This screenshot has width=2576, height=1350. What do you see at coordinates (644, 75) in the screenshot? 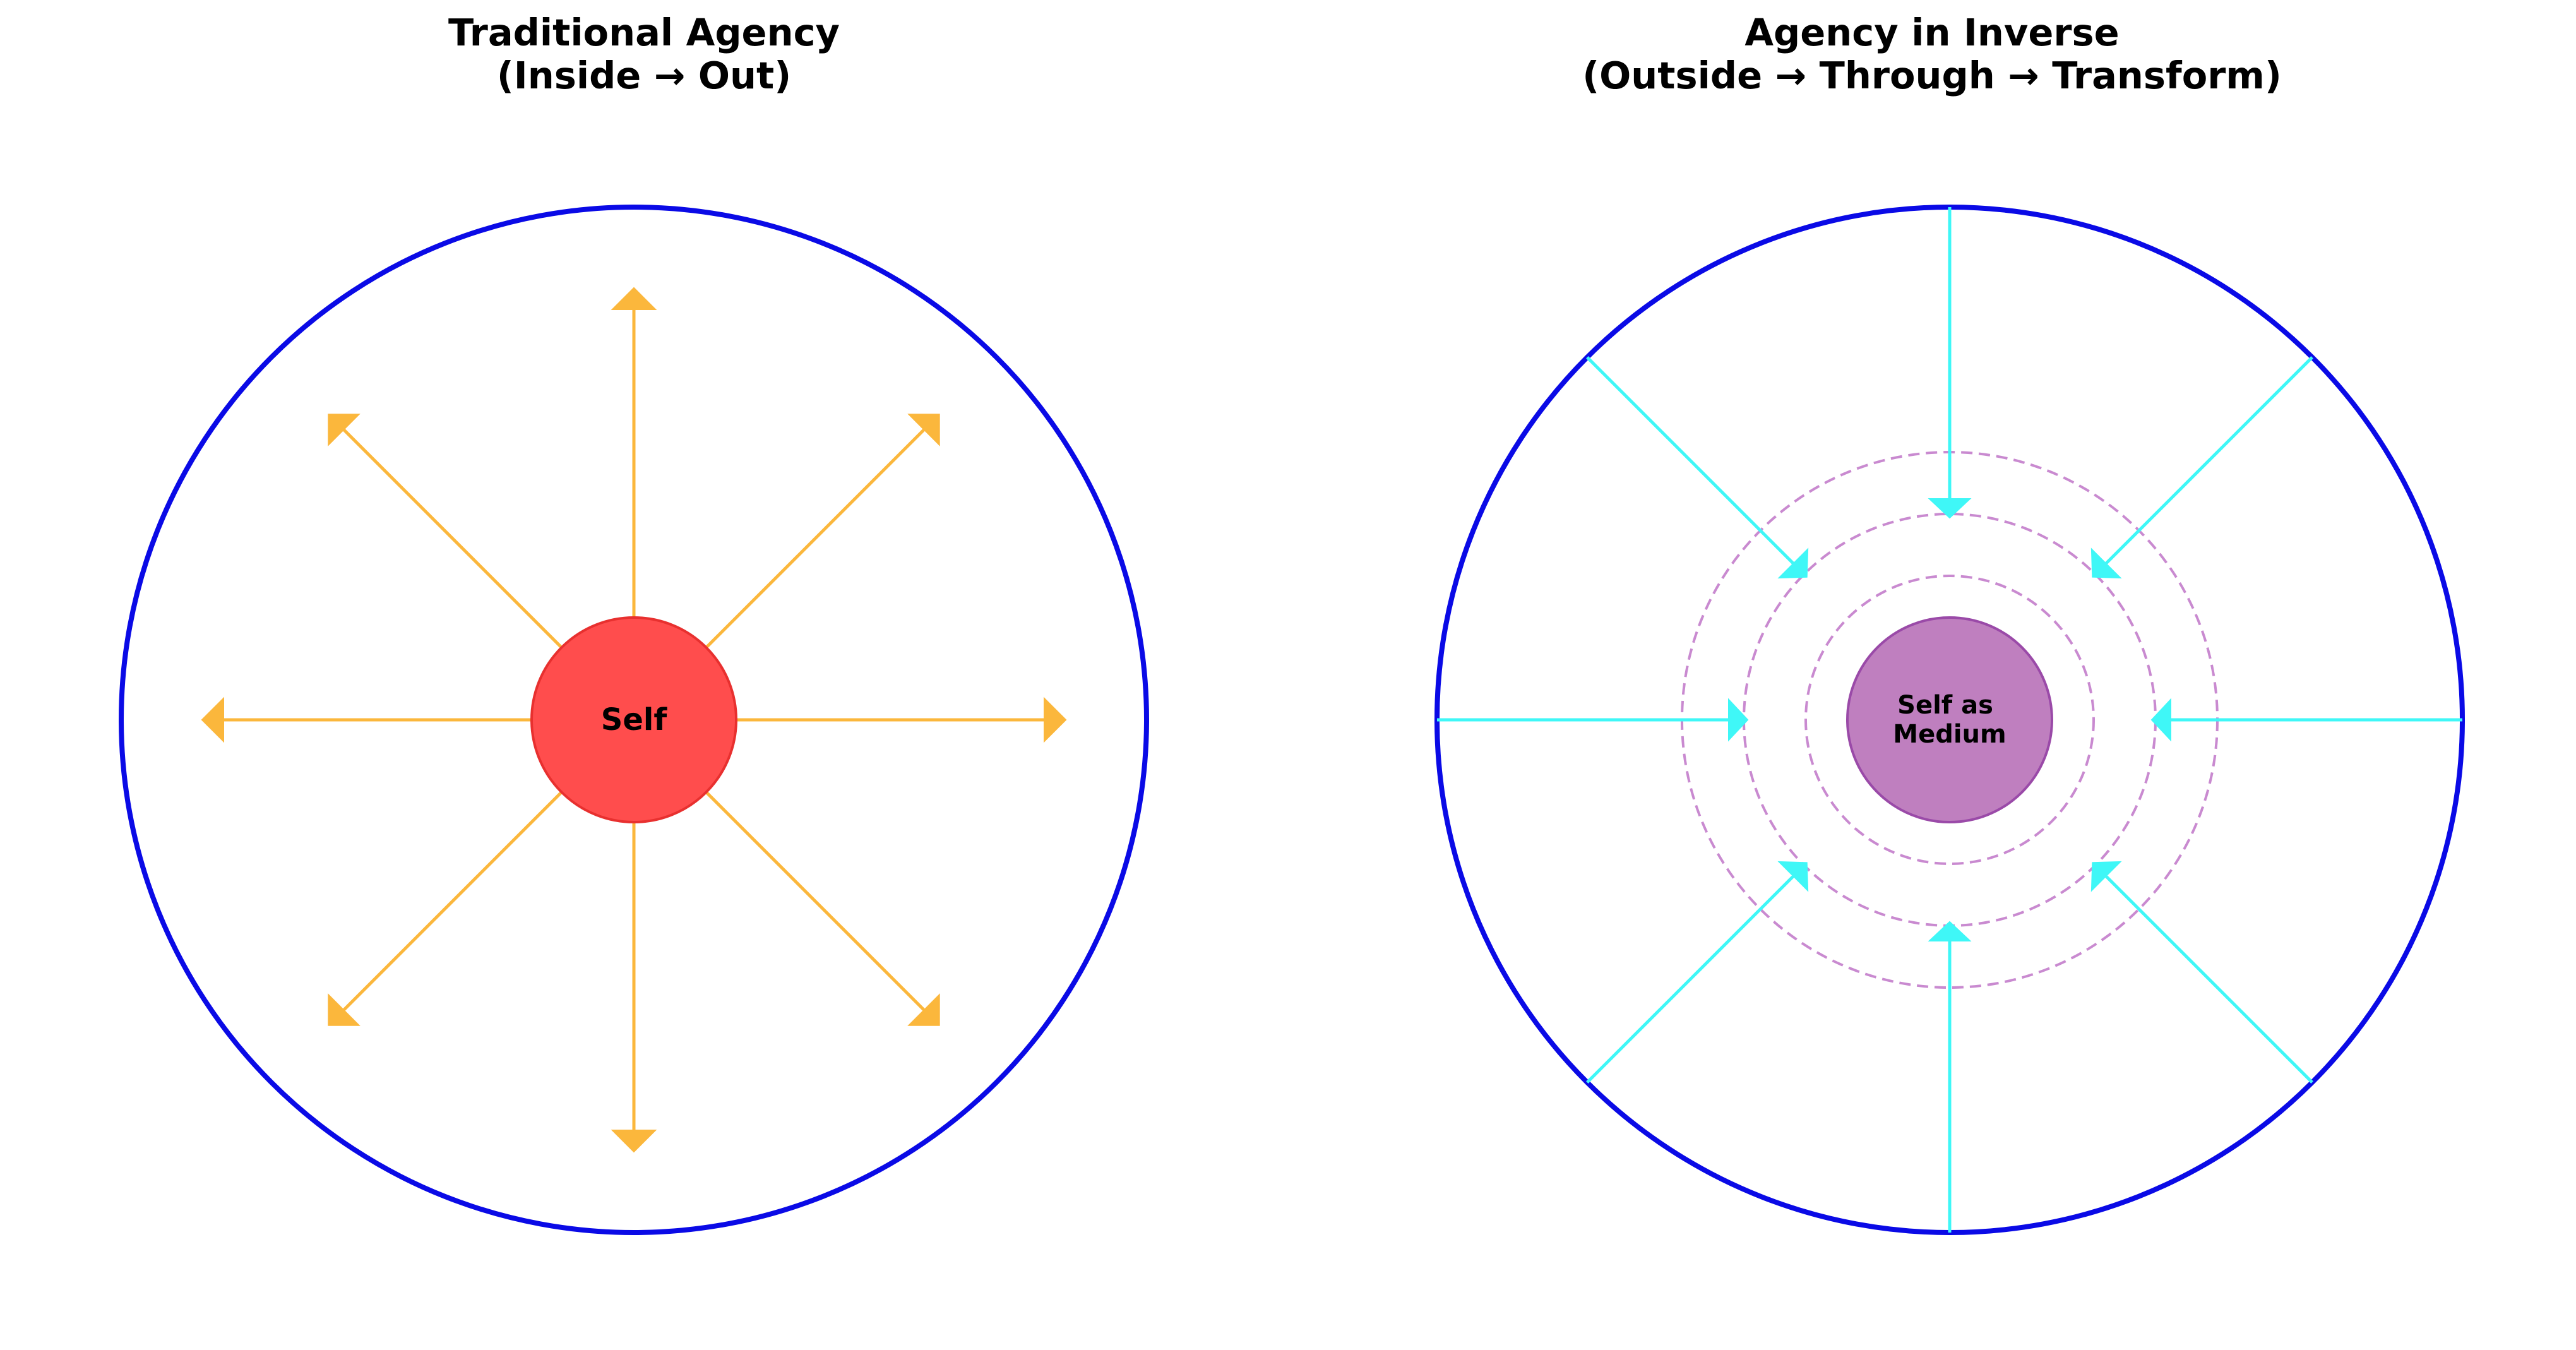
I see `left-title-line2: (Inside → Out)` at bounding box center [644, 75].